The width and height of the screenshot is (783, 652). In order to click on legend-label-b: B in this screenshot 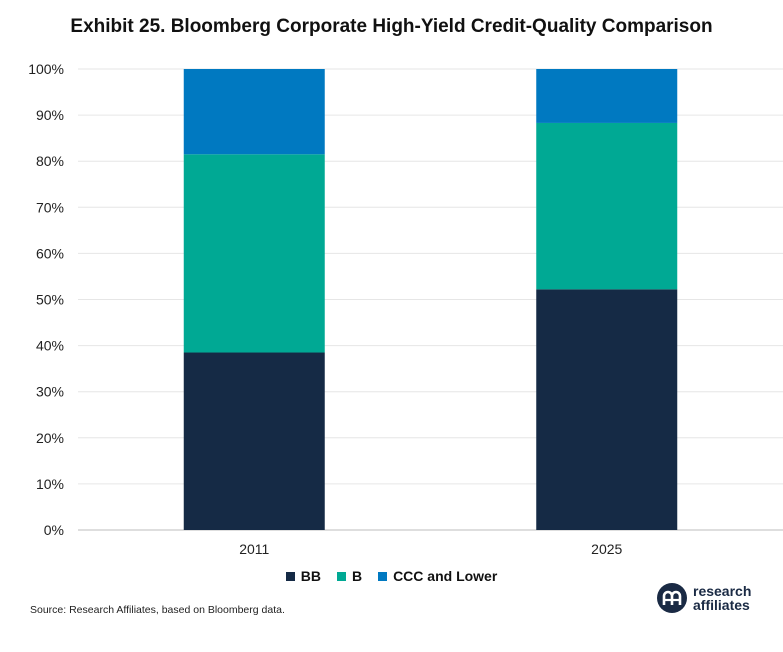, I will do `click(357, 576)`.